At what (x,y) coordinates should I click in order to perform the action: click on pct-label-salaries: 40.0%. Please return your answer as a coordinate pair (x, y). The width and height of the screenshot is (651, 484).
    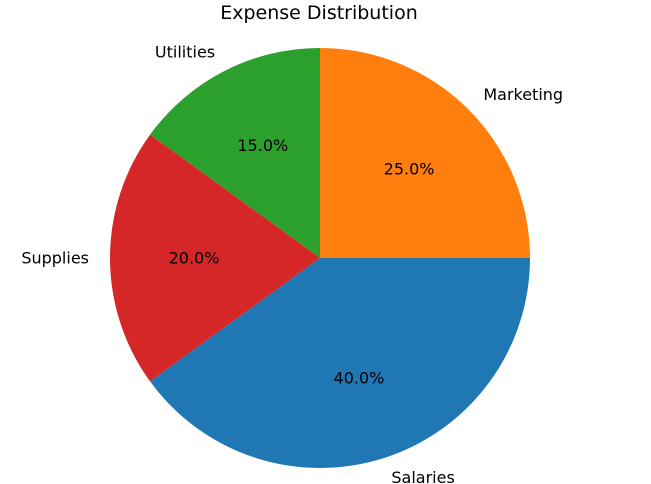
    Looking at the image, I should click on (359, 377).